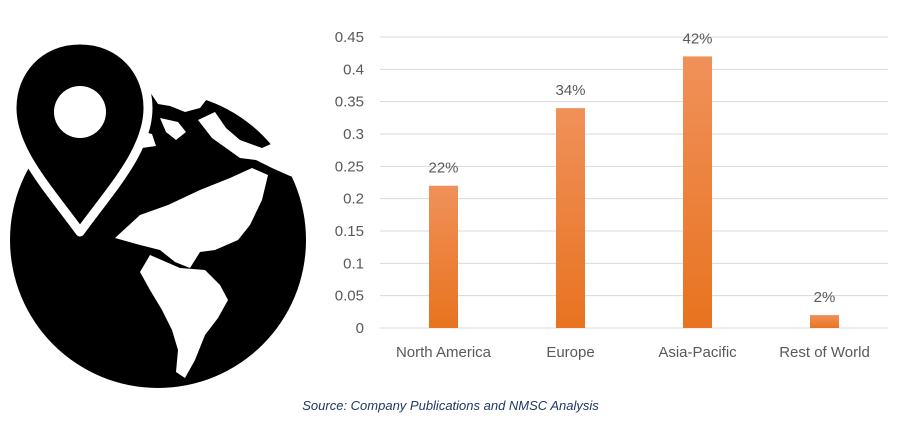 Image resolution: width=901 pixels, height=433 pixels. What do you see at coordinates (353, 69) in the screenshot?
I see `y-tick-label: 0.4` at bounding box center [353, 69].